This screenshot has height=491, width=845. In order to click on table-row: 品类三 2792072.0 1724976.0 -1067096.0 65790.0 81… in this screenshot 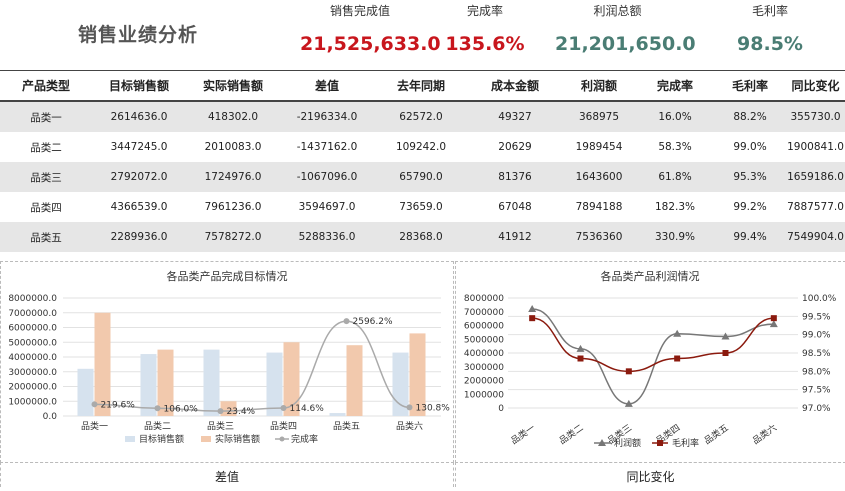, I will do `click(422, 177)`.